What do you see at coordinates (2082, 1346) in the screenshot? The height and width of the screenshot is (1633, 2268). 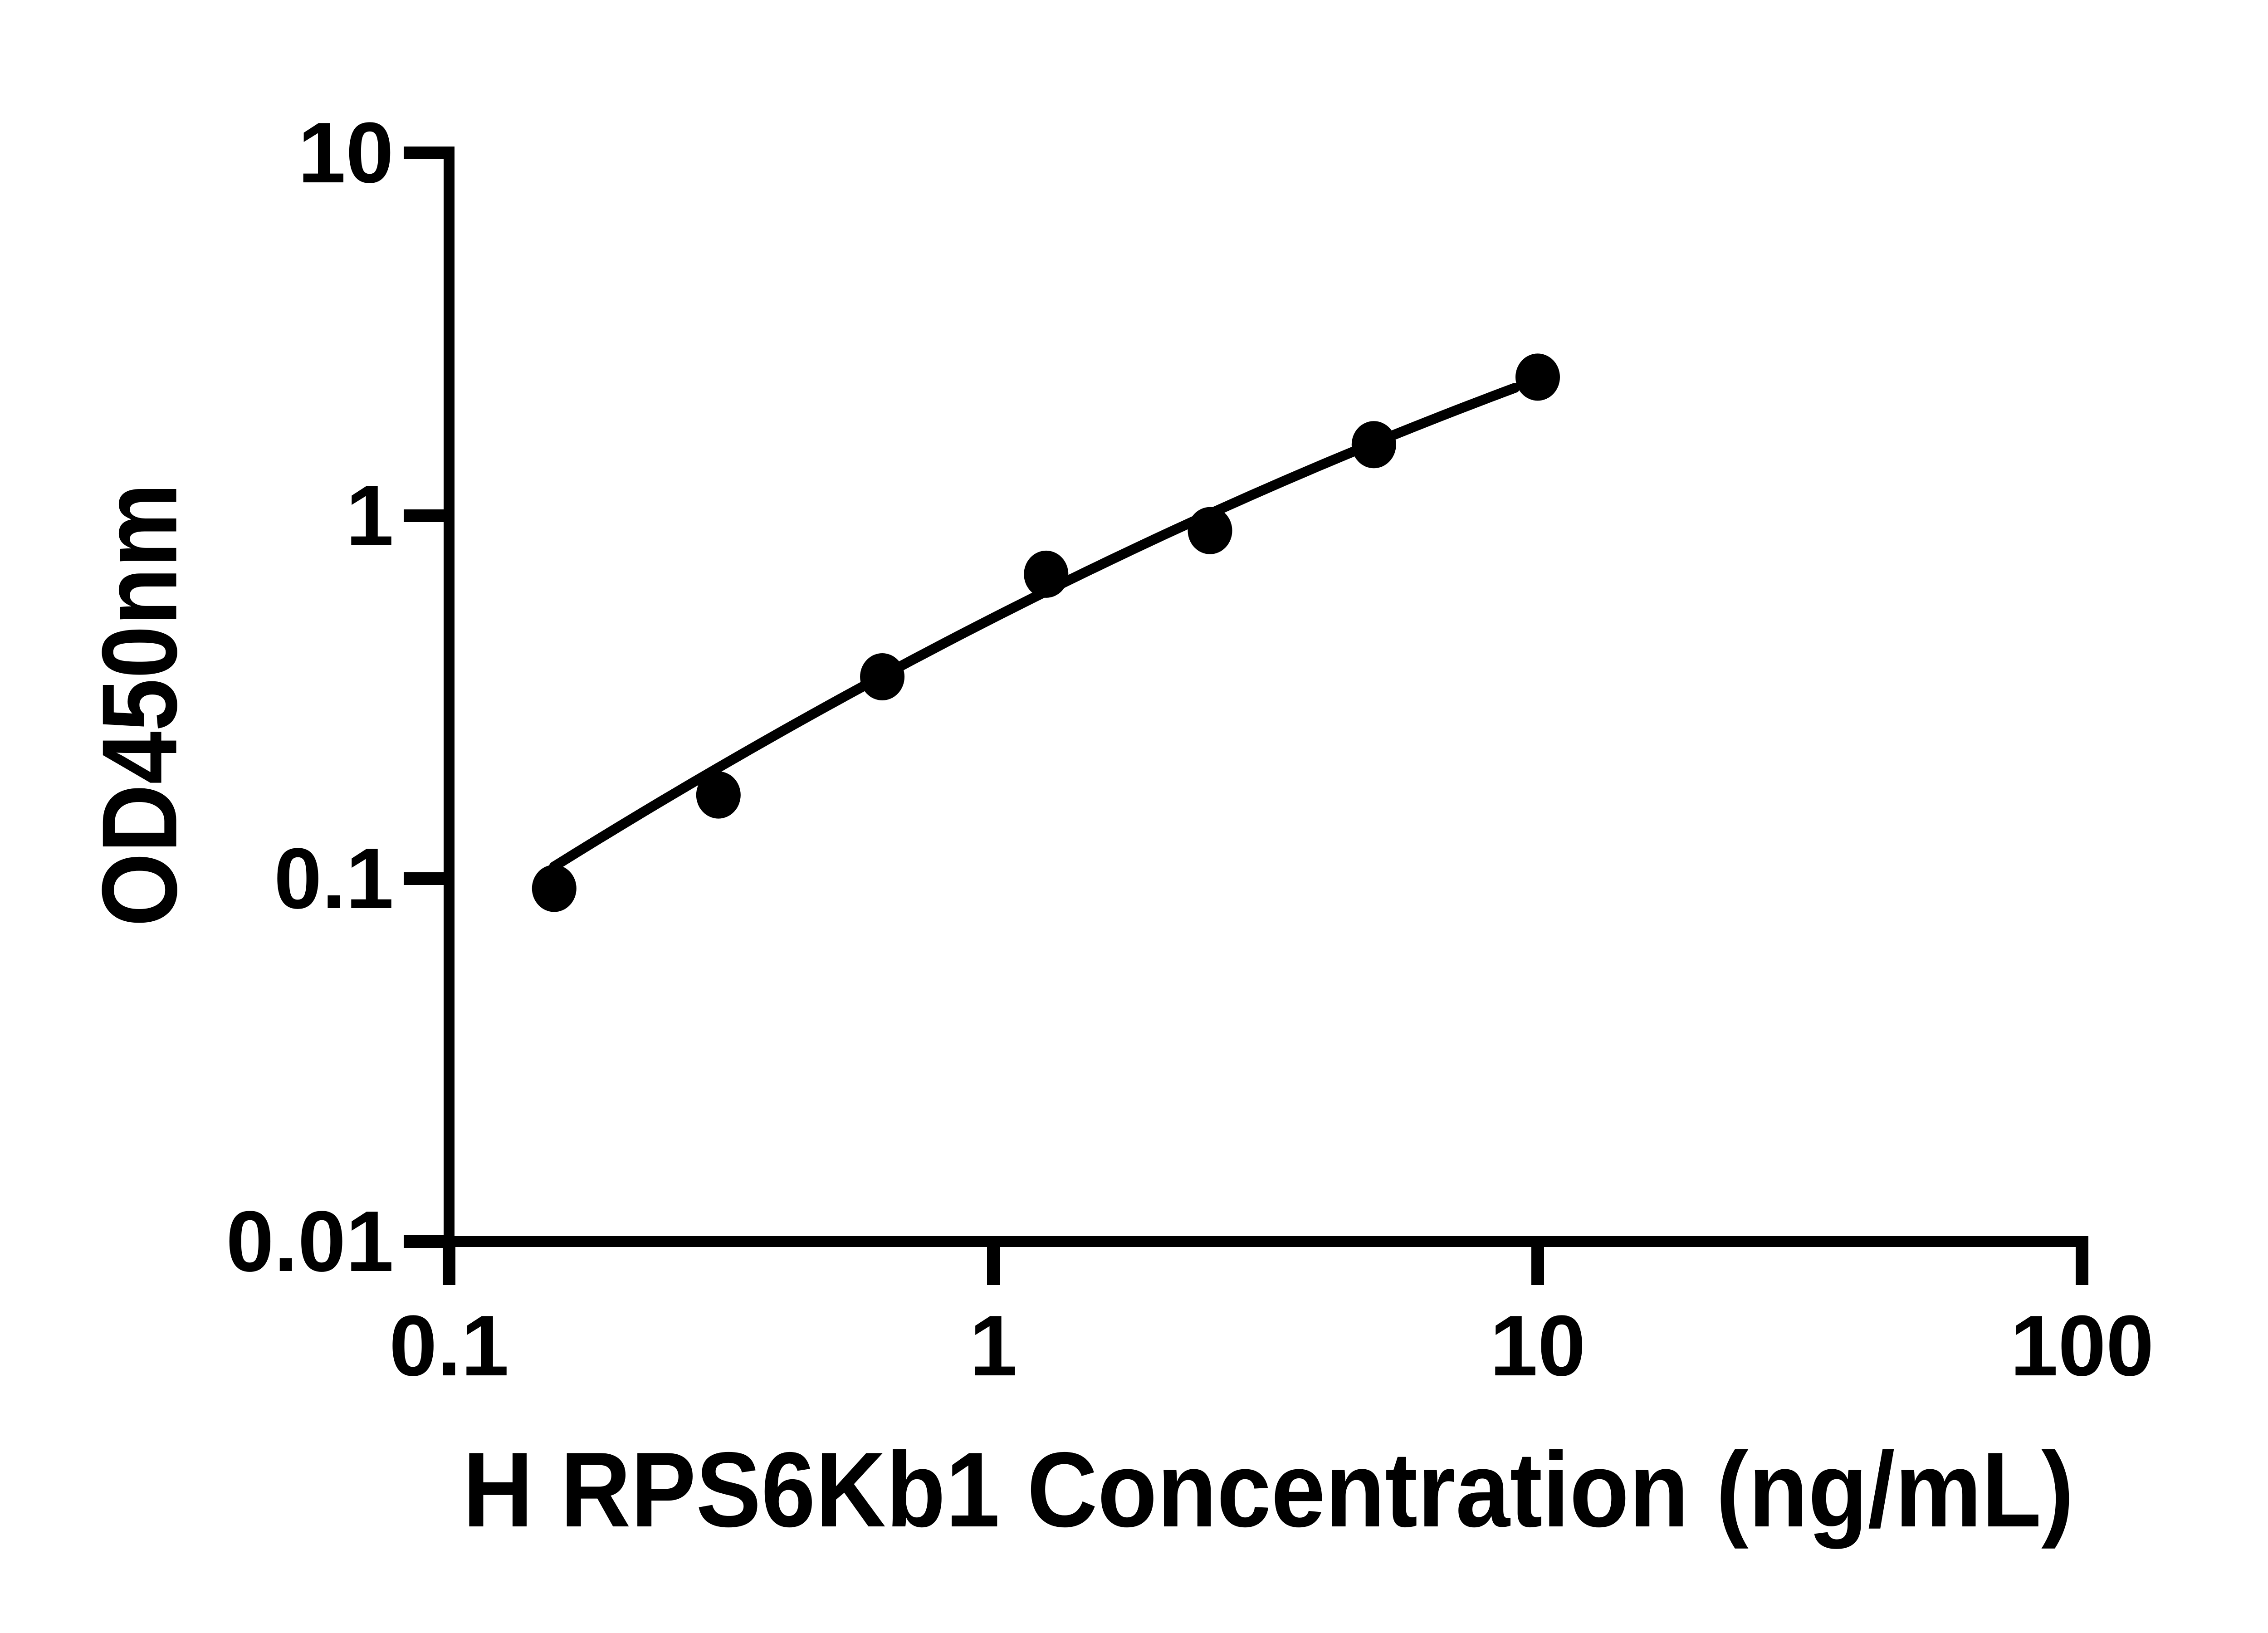 I see `x-tick-label: 100` at bounding box center [2082, 1346].